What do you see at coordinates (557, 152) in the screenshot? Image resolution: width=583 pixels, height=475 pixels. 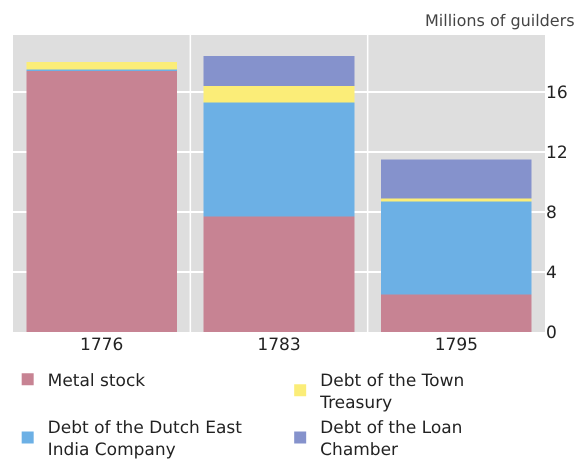 I see `y-tick-label: 12` at bounding box center [557, 152].